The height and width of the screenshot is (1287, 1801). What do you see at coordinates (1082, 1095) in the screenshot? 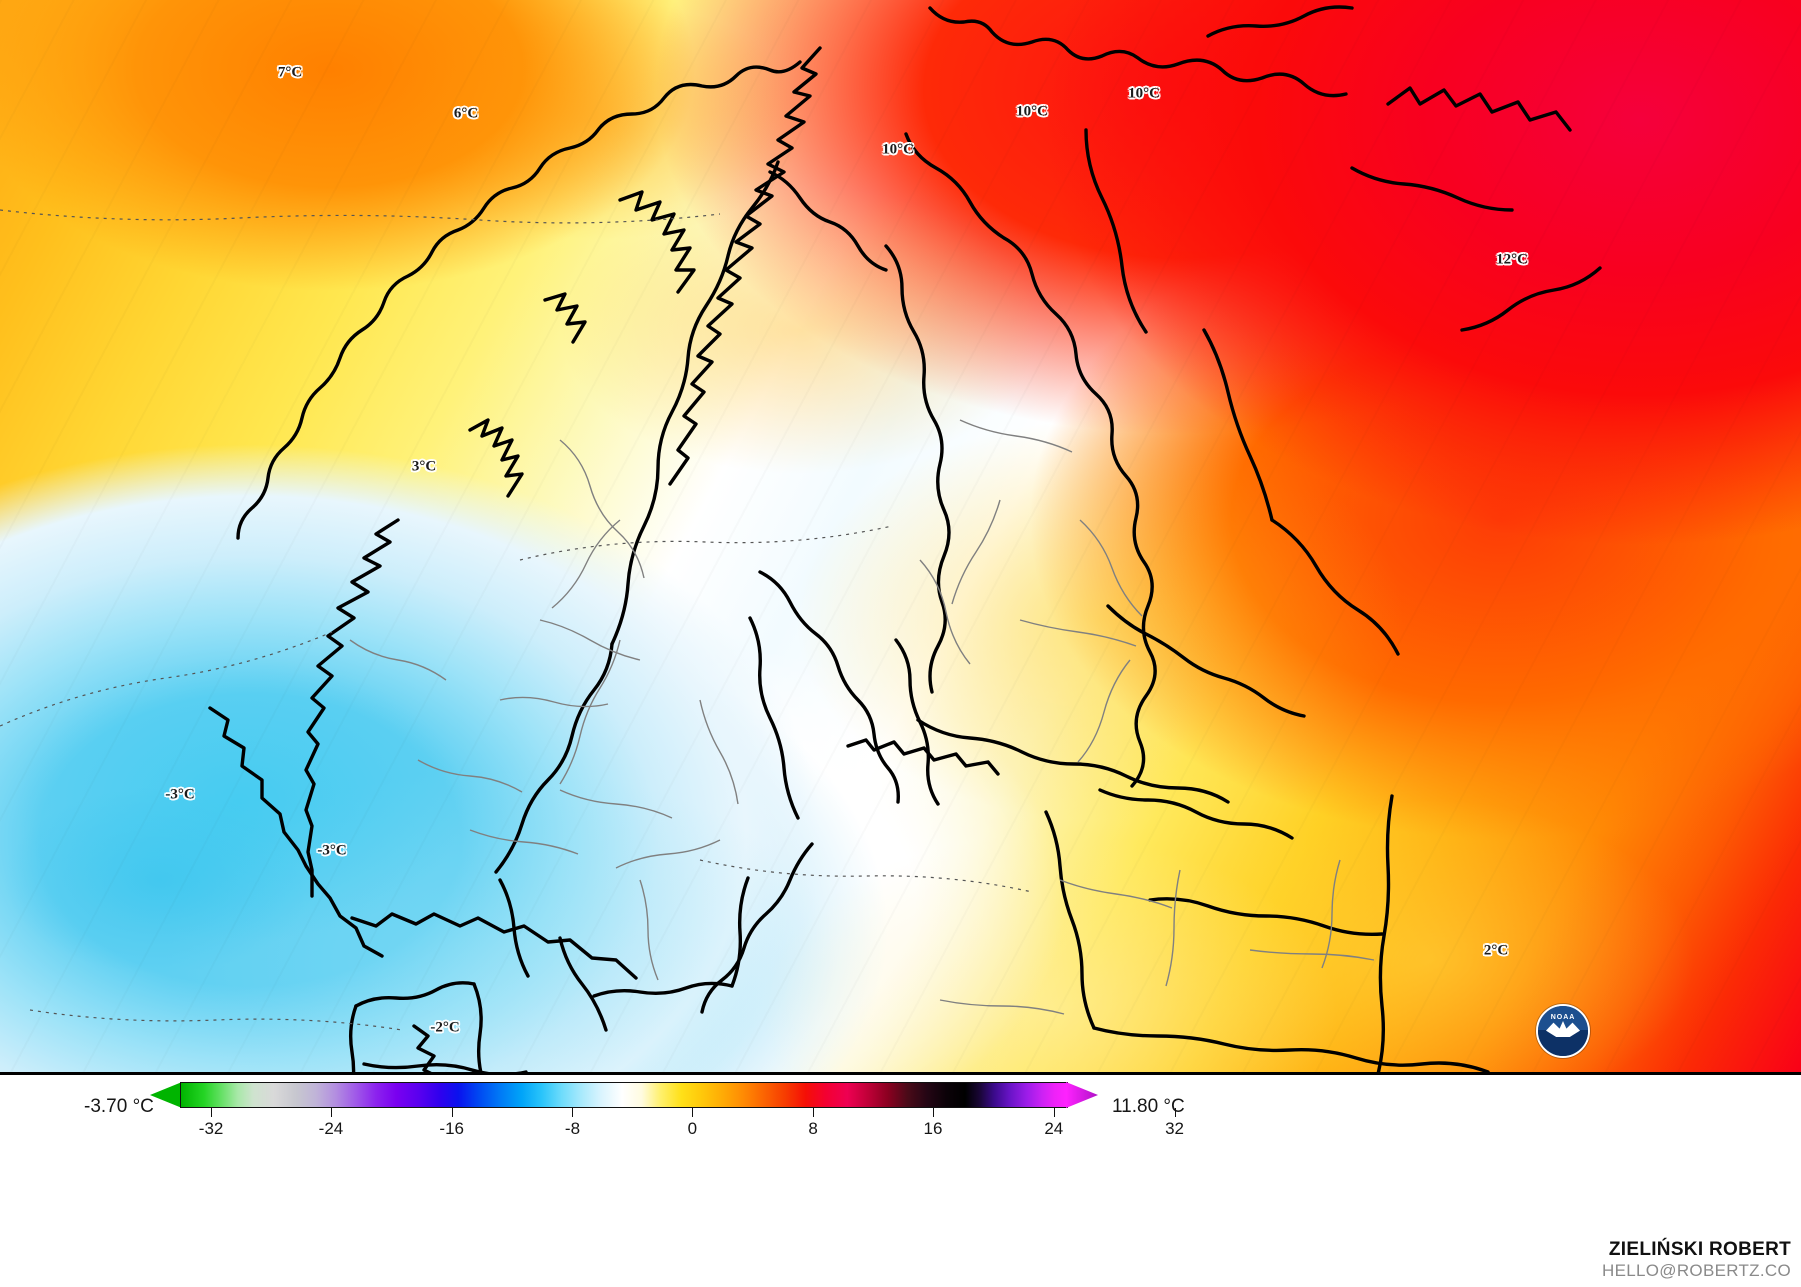
I see `colorbar-overflow-cap` at bounding box center [1082, 1095].